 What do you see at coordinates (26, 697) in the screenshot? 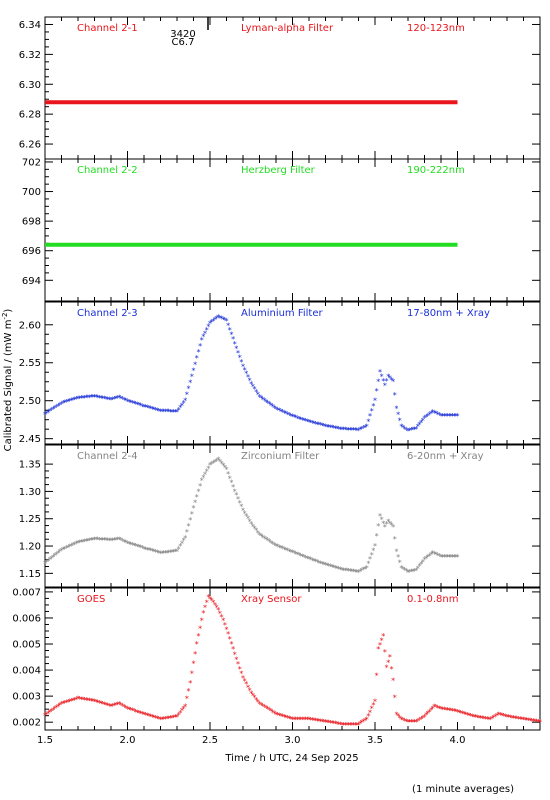
I see `y-tick-label: 0.003` at bounding box center [26, 697].